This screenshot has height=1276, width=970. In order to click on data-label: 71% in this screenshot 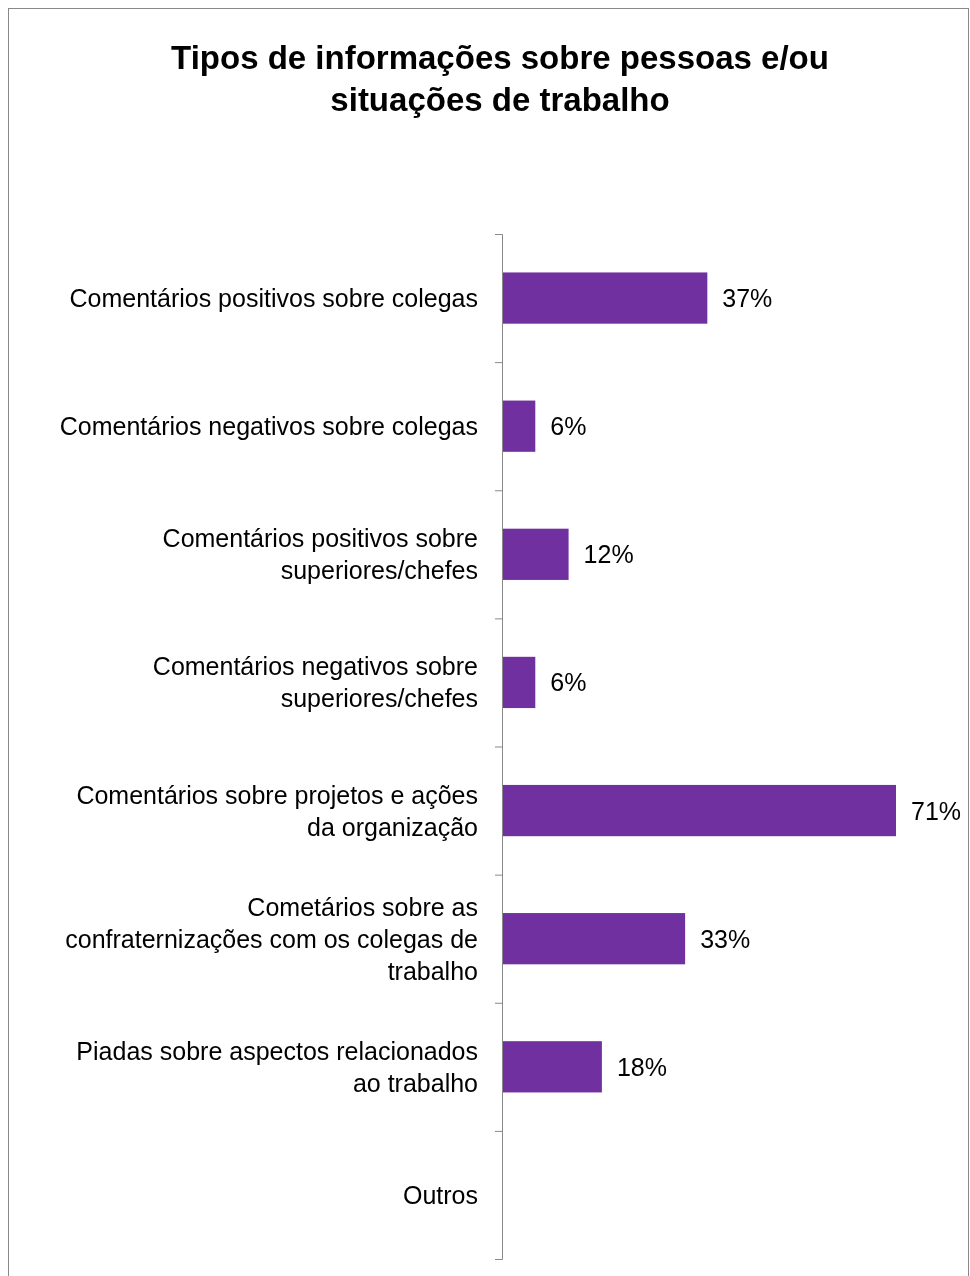, I will do `click(936, 810)`.